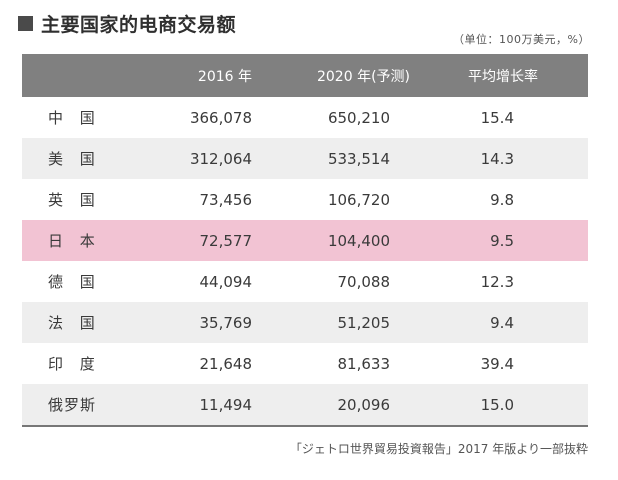 The image size is (618, 480). What do you see at coordinates (305, 281) in the screenshot?
I see `table-row: 德 国 44,094 70,088 12.3` at bounding box center [305, 281].